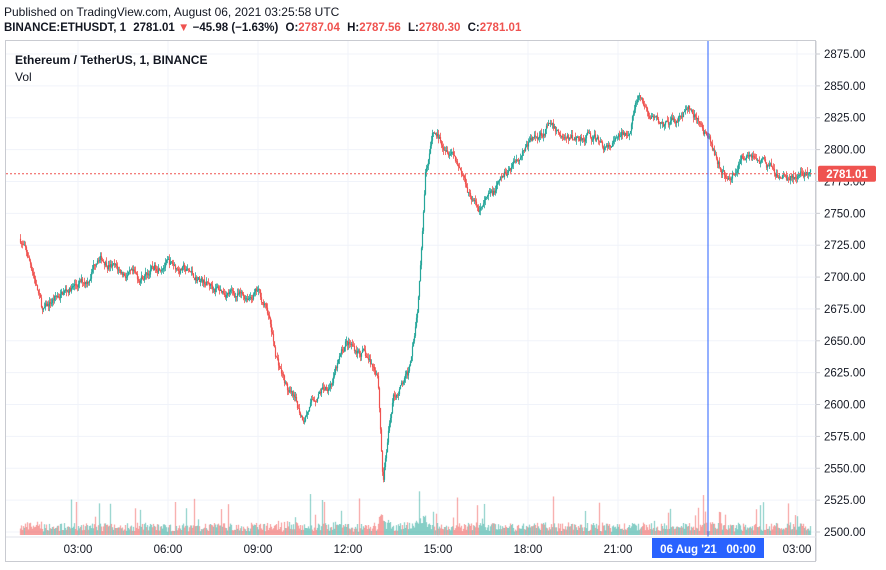 This screenshot has width=886, height=570. I want to click on last-price: 2781.01, so click(154, 28).